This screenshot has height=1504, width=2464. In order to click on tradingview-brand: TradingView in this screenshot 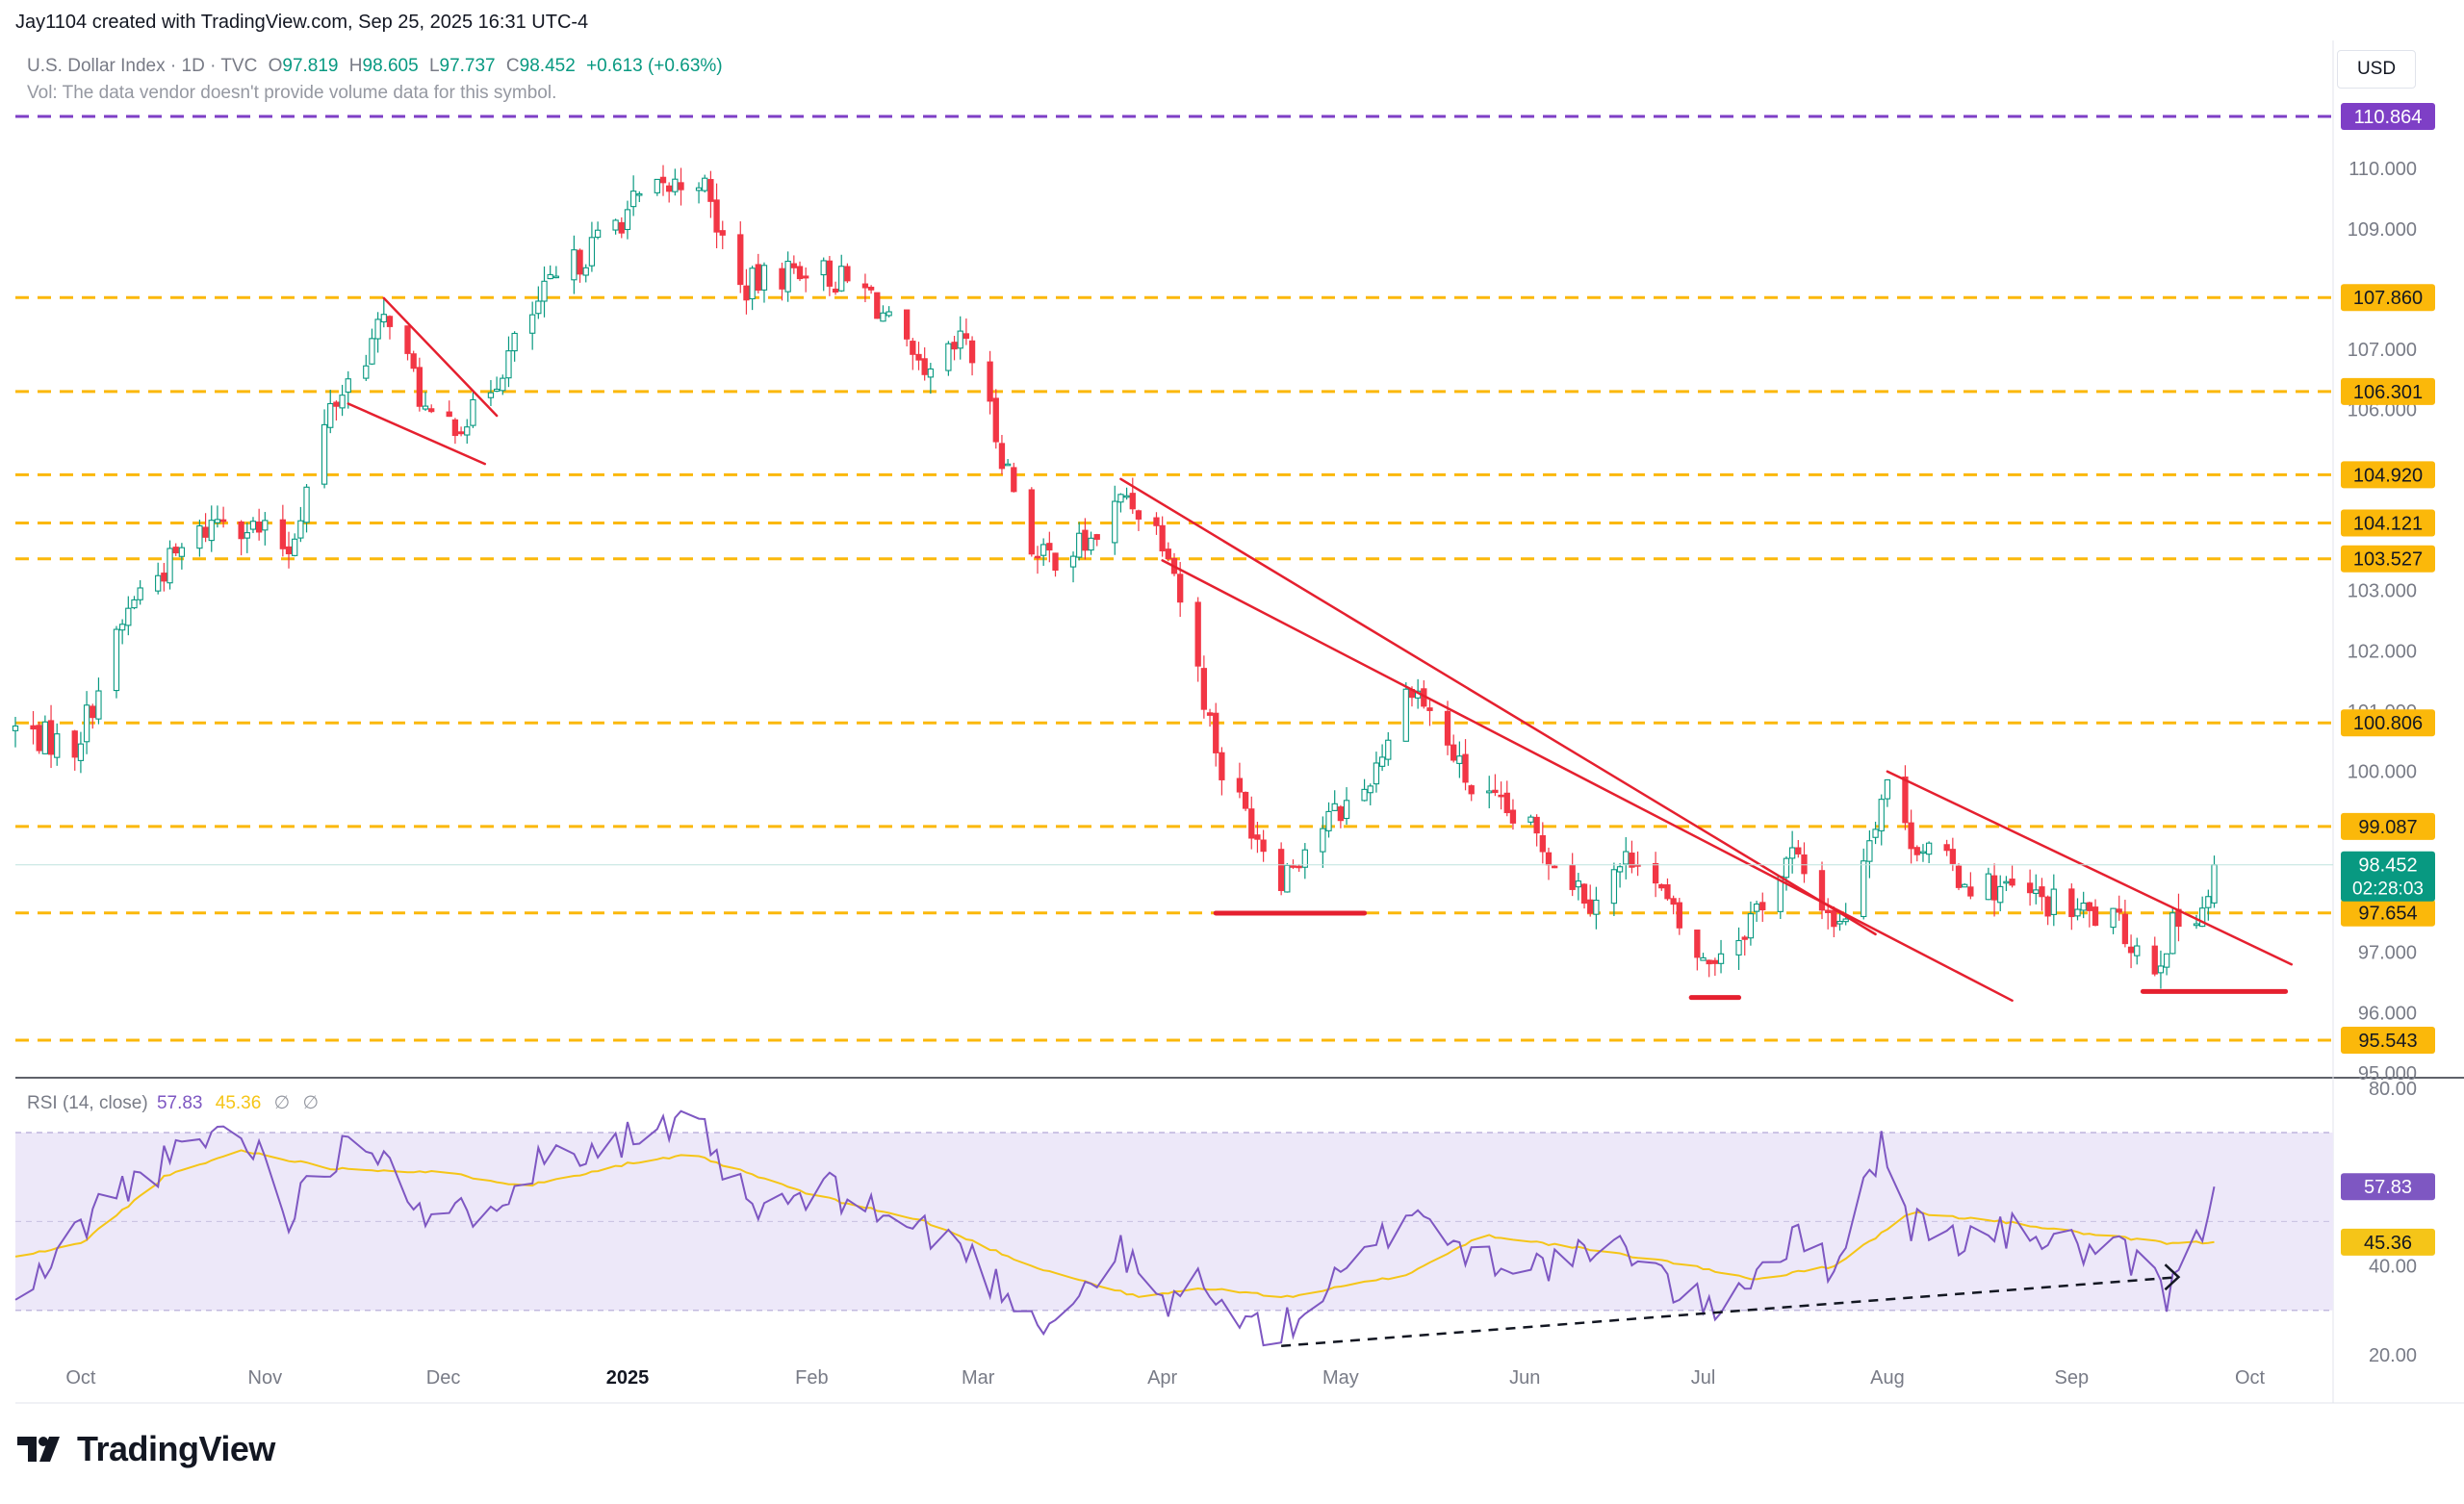, I will do `click(146, 1449)`.